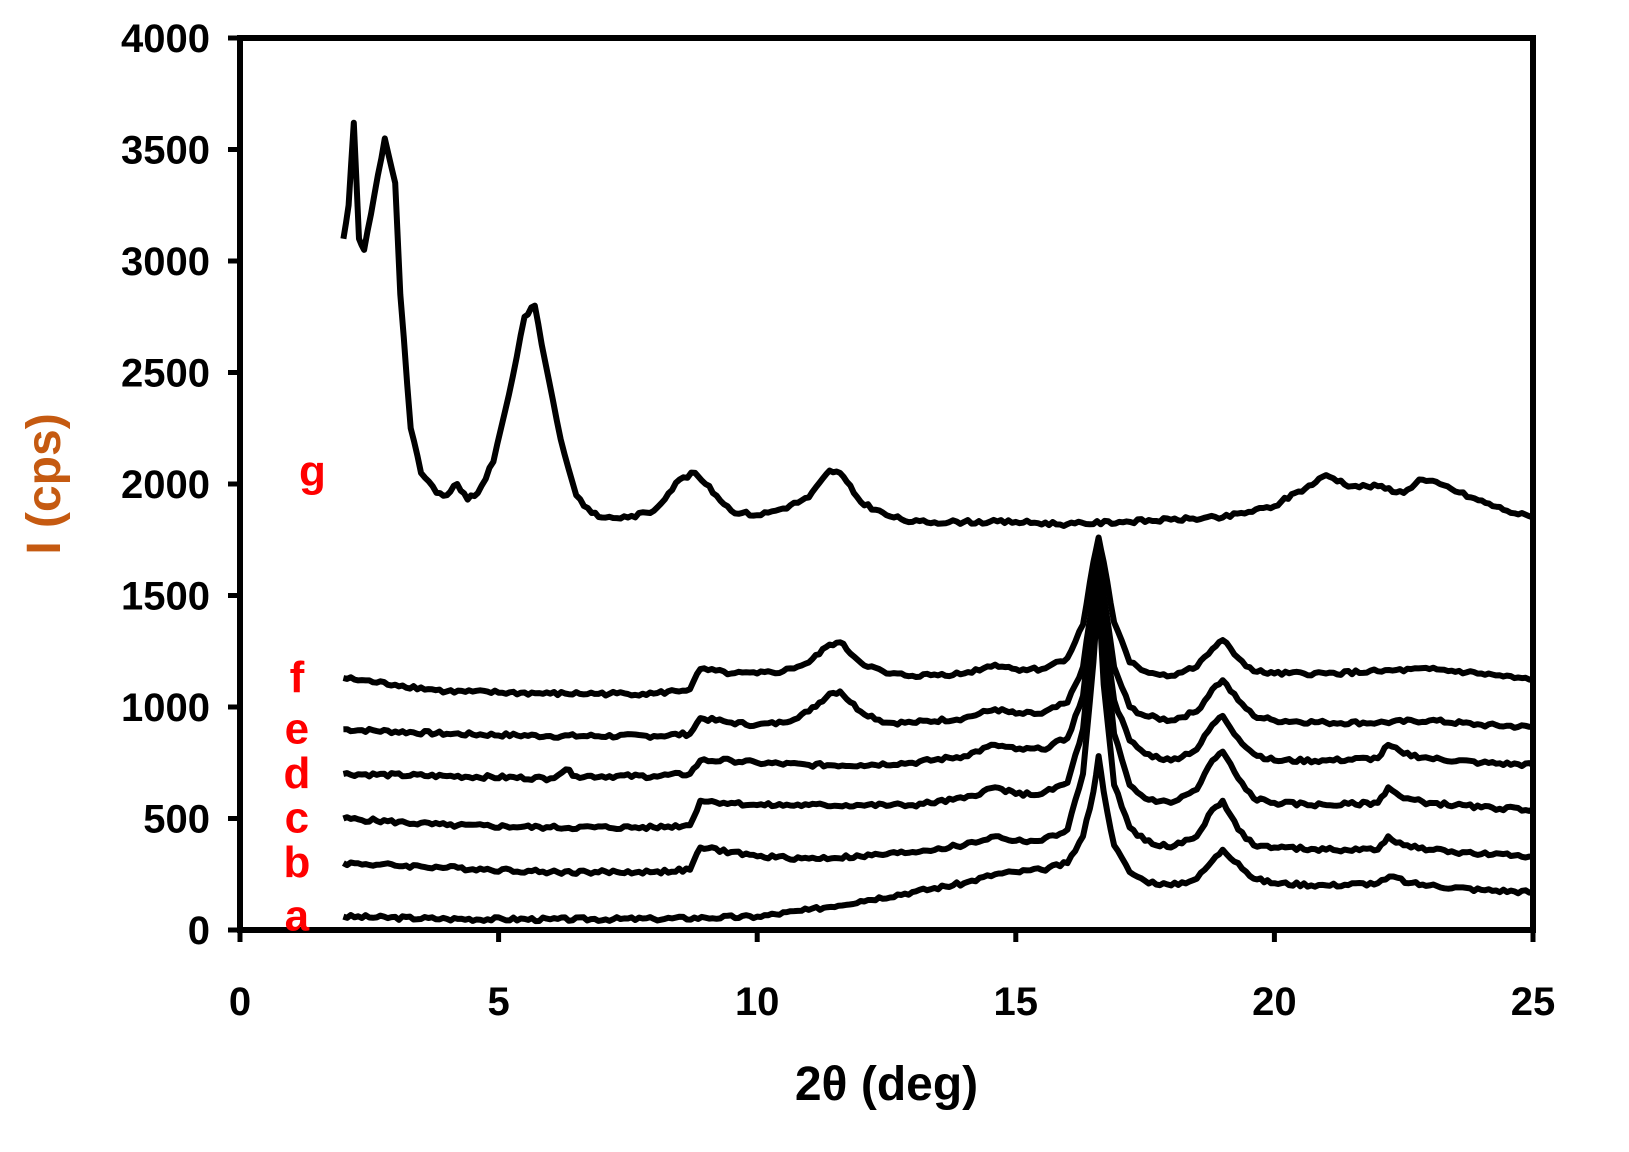 The width and height of the screenshot is (1629, 1152). What do you see at coordinates (44, 483) in the screenshot?
I see `y-axis-title: I (cps)` at bounding box center [44, 483].